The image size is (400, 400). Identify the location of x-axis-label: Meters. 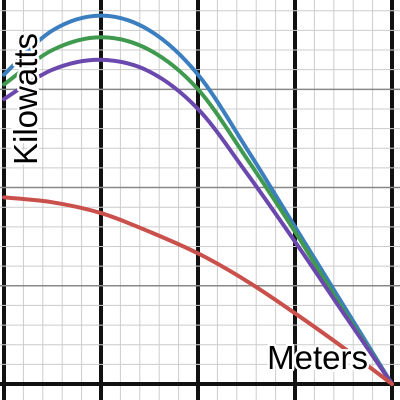
(317, 357).